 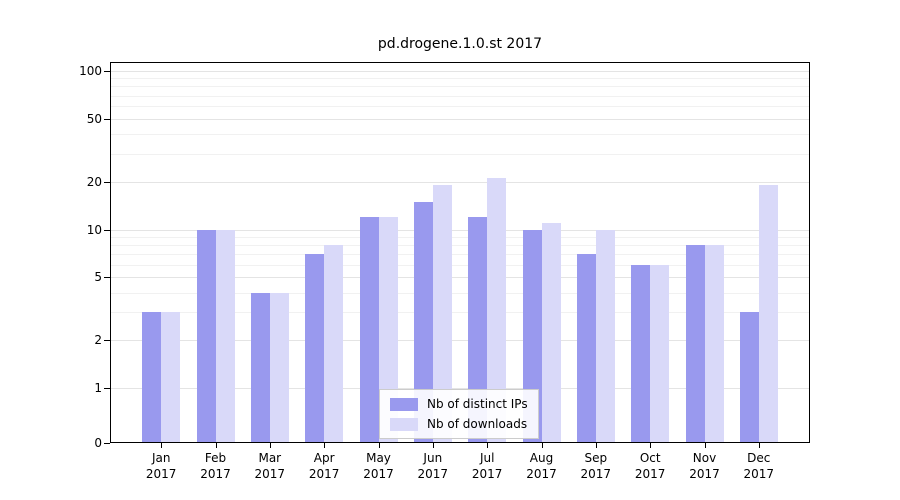 What do you see at coordinates (541, 458) in the screenshot?
I see `xtick-month-aug-2017: Aug` at bounding box center [541, 458].